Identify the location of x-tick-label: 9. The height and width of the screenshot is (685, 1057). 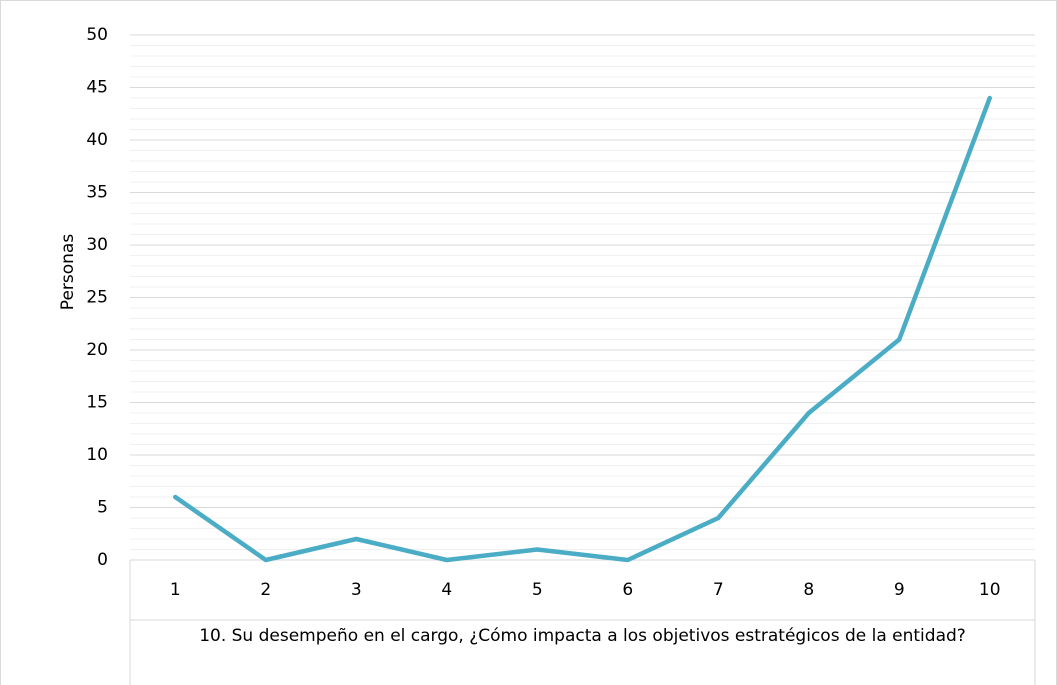
(899, 590).